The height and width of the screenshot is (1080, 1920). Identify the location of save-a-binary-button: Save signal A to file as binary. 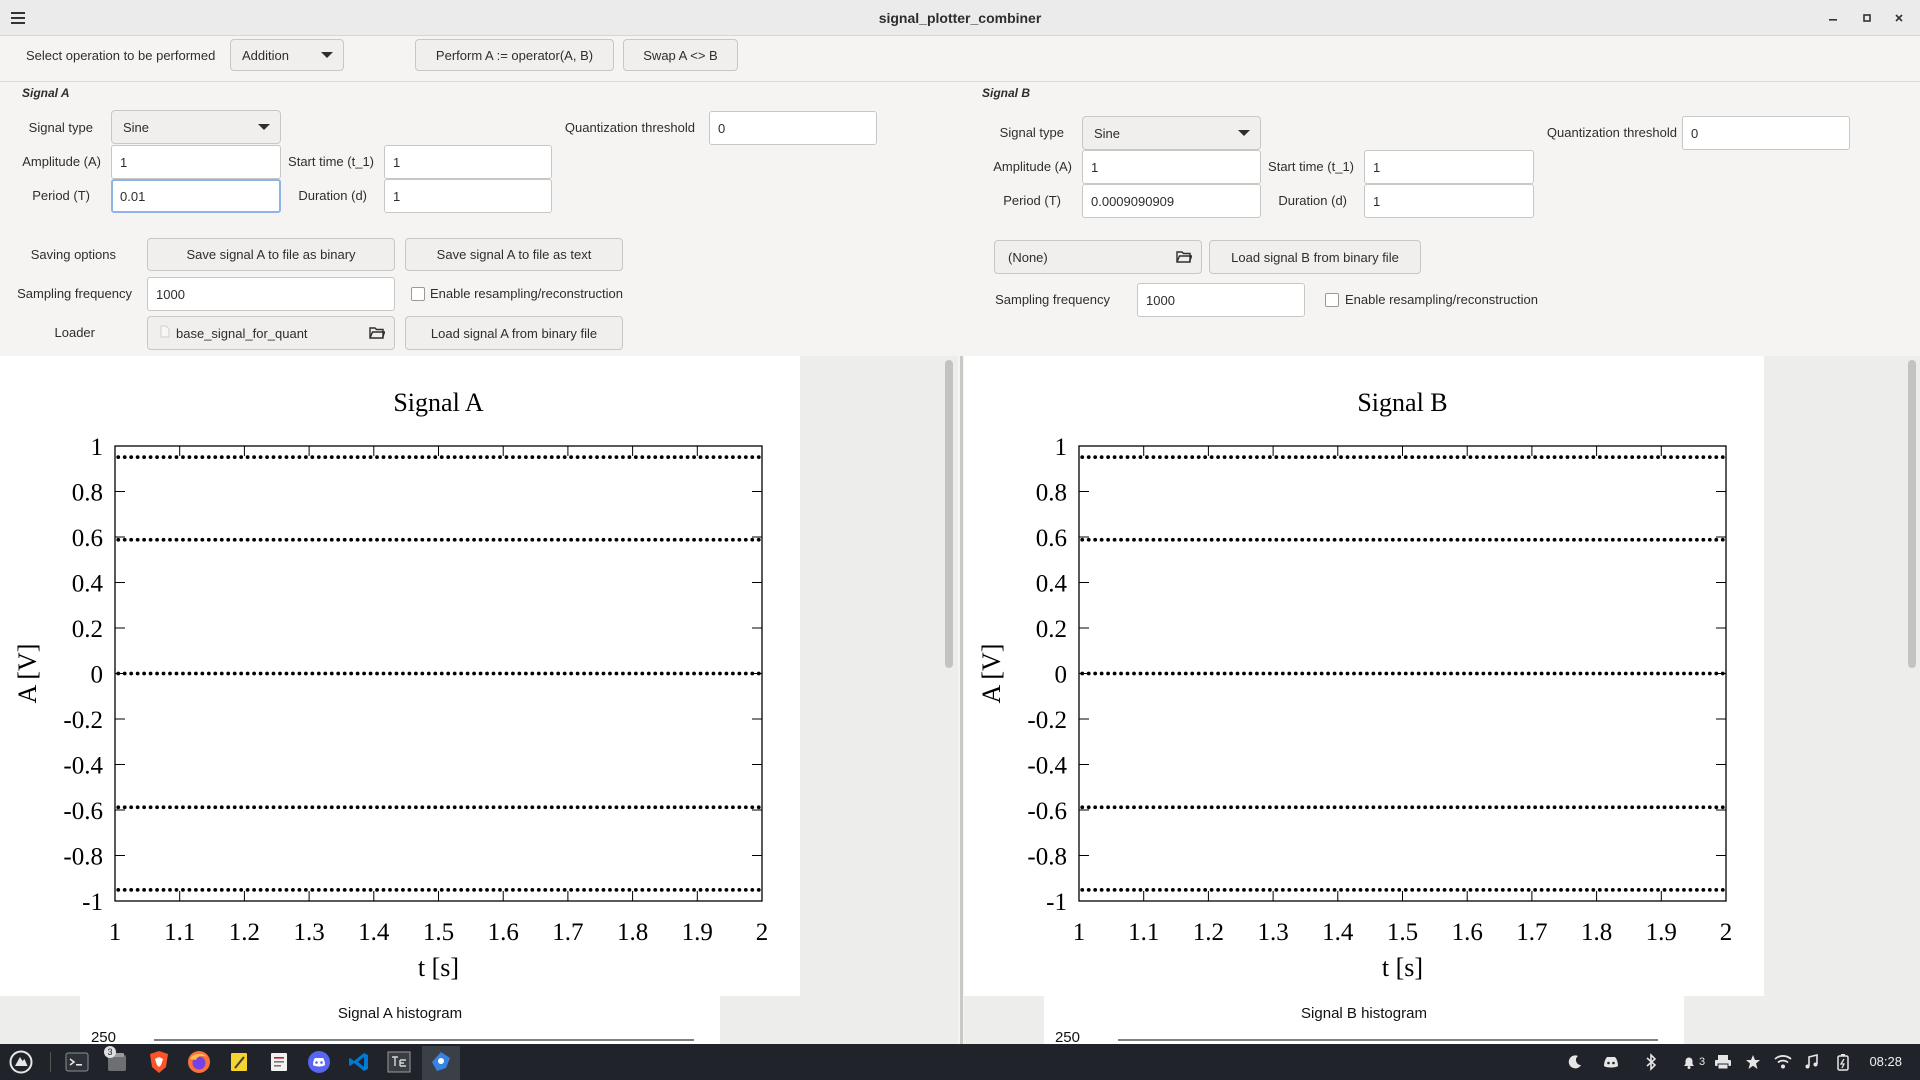
(271, 254).